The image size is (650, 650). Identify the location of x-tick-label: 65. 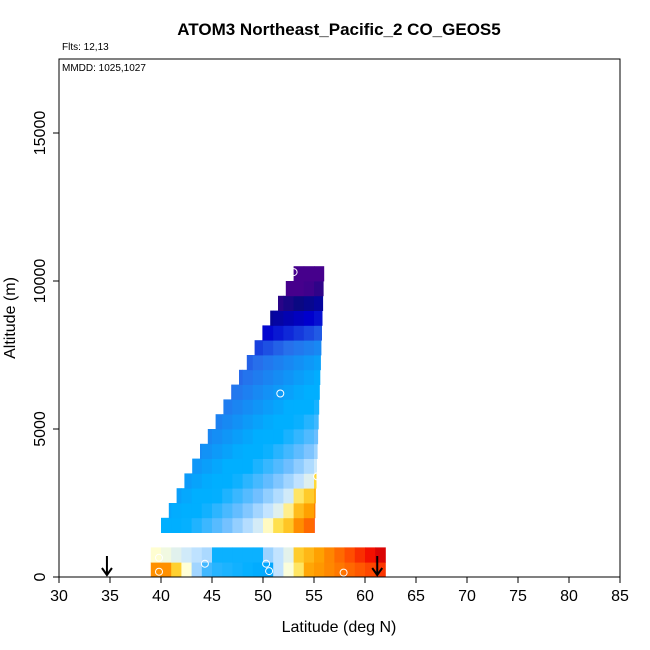
(416, 596).